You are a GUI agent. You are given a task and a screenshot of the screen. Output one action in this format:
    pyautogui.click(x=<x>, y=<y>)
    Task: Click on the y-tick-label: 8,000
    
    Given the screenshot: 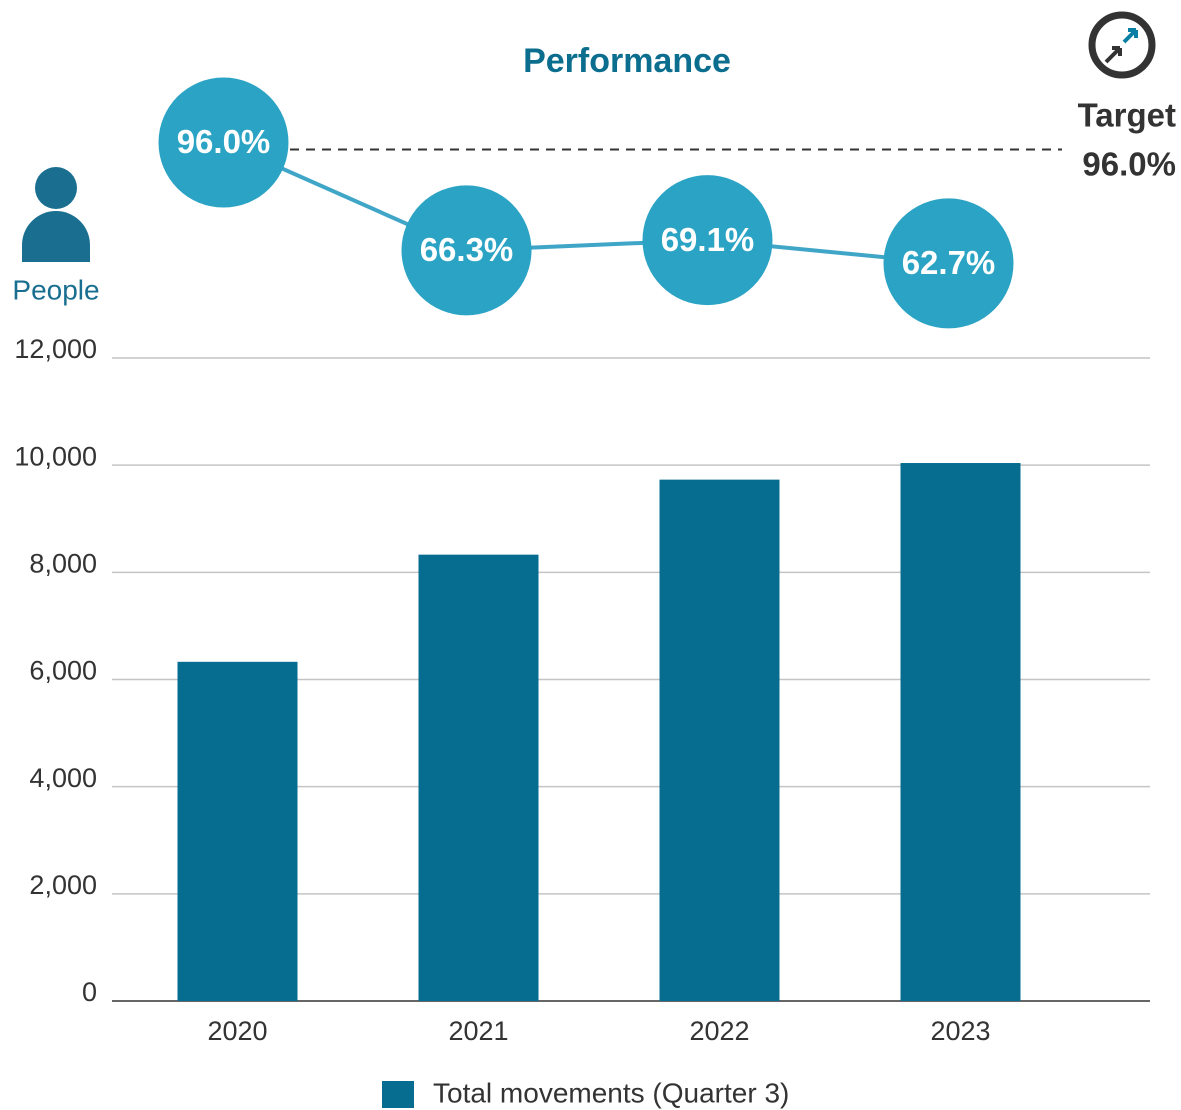 What is the action you would take?
    pyautogui.click(x=63, y=563)
    